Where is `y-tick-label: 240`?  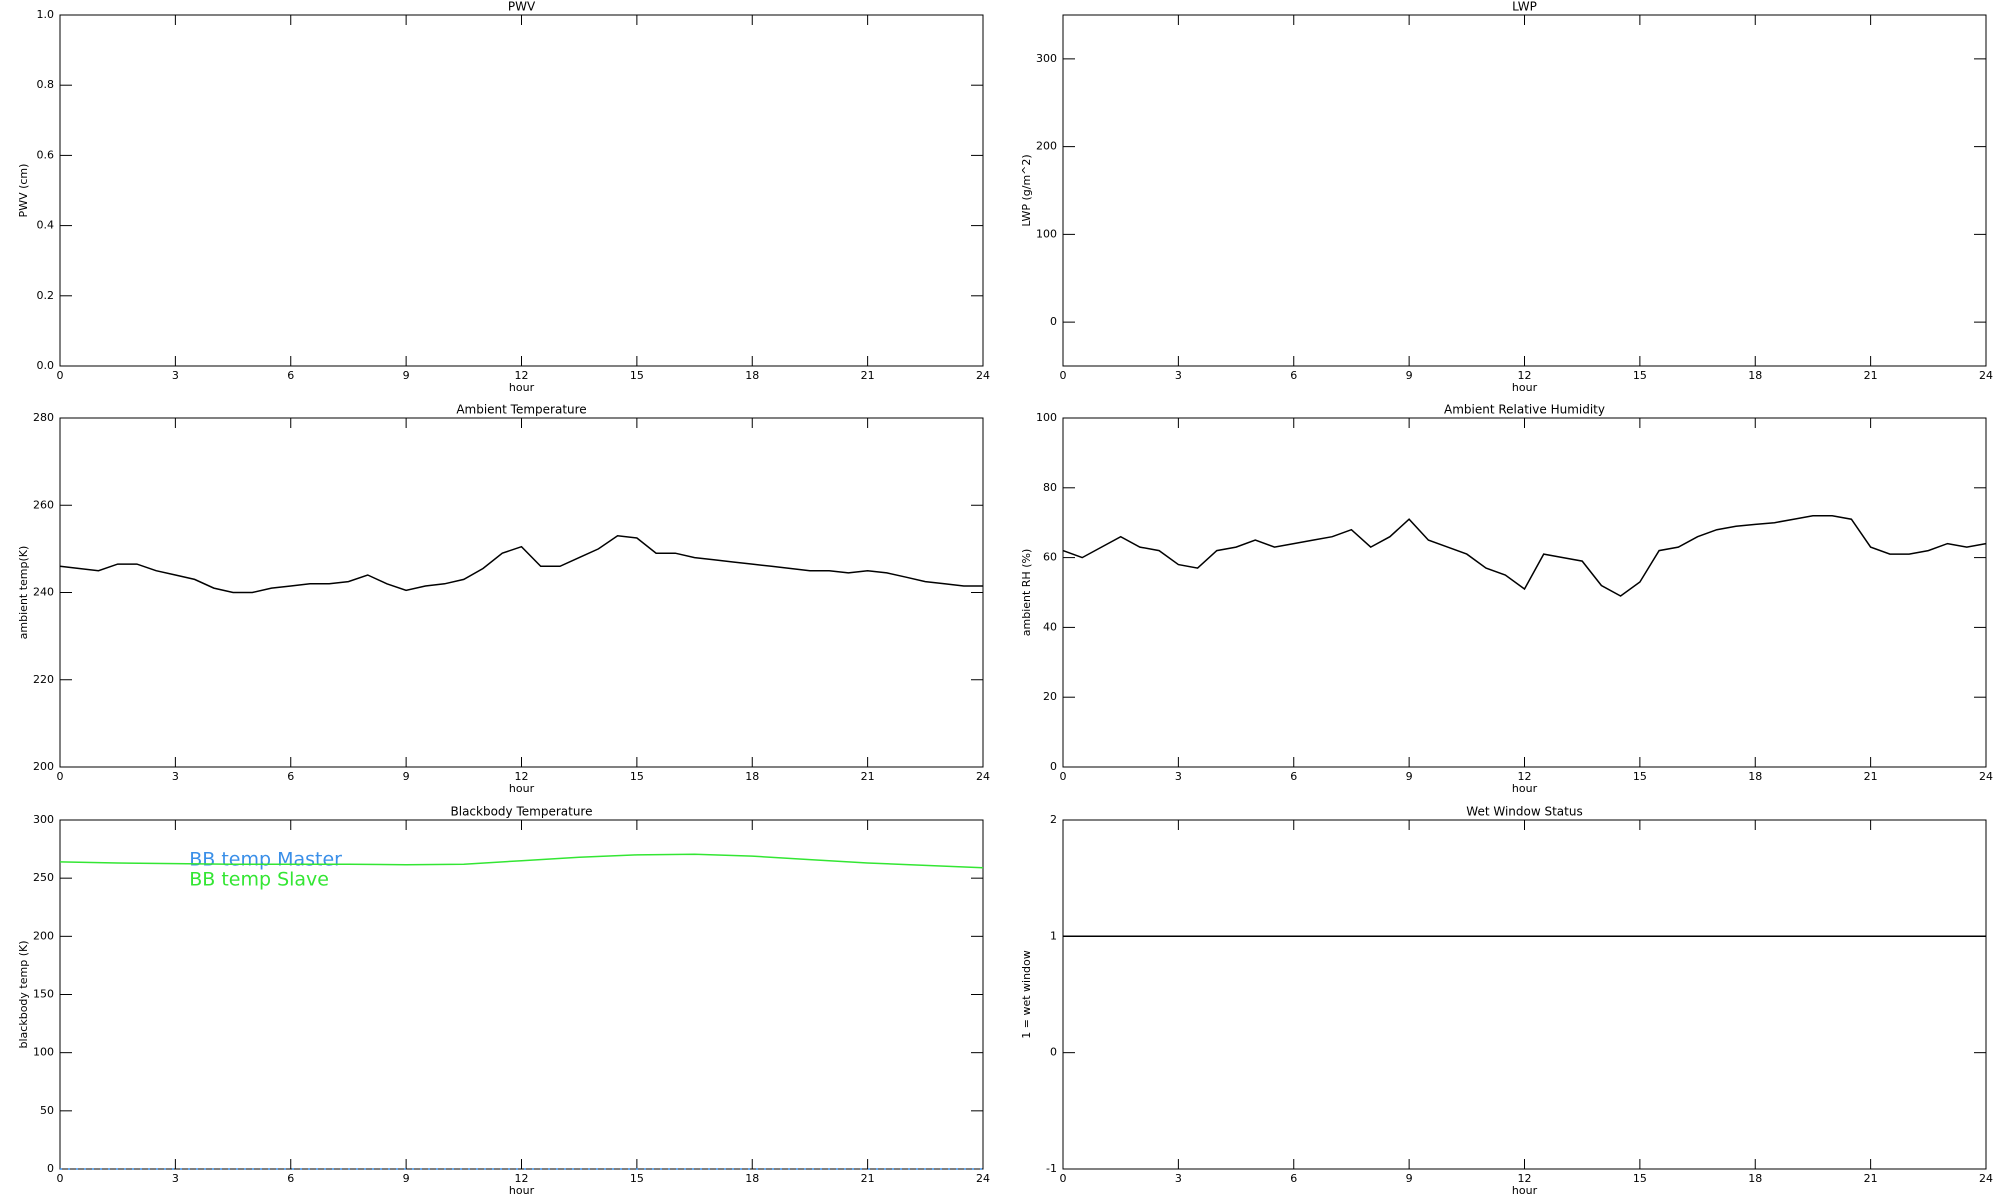
y-tick-label: 240 is located at coordinates (43, 592).